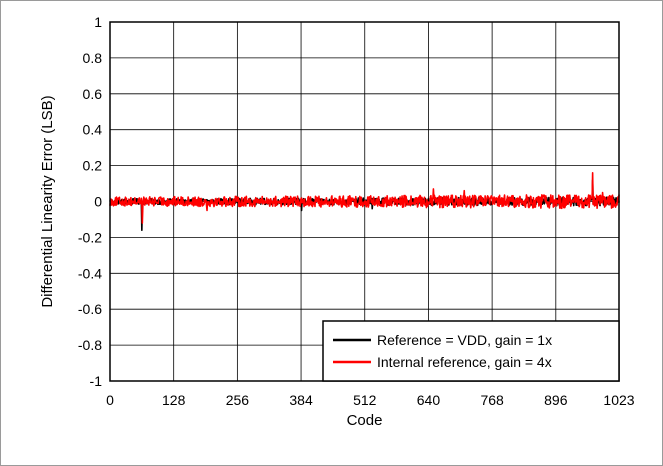 This screenshot has height=466, width=663. What do you see at coordinates (47, 201) in the screenshot?
I see `y-axis-label: Differential Linearity Error (LSB)` at bounding box center [47, 201].